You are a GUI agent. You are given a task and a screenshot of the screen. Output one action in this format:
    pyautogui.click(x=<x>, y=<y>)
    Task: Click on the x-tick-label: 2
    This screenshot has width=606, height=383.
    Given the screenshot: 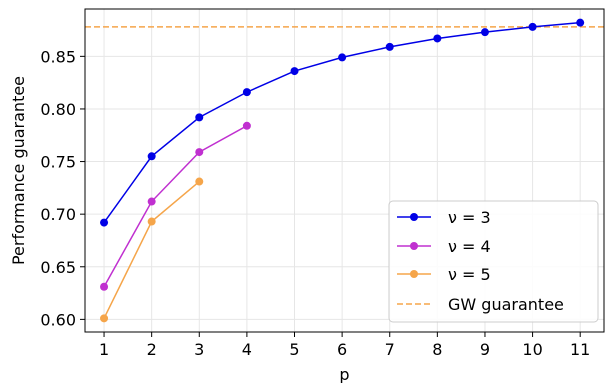 What is the action you would take?
    pyautogui.click(x=152, y=349)
    